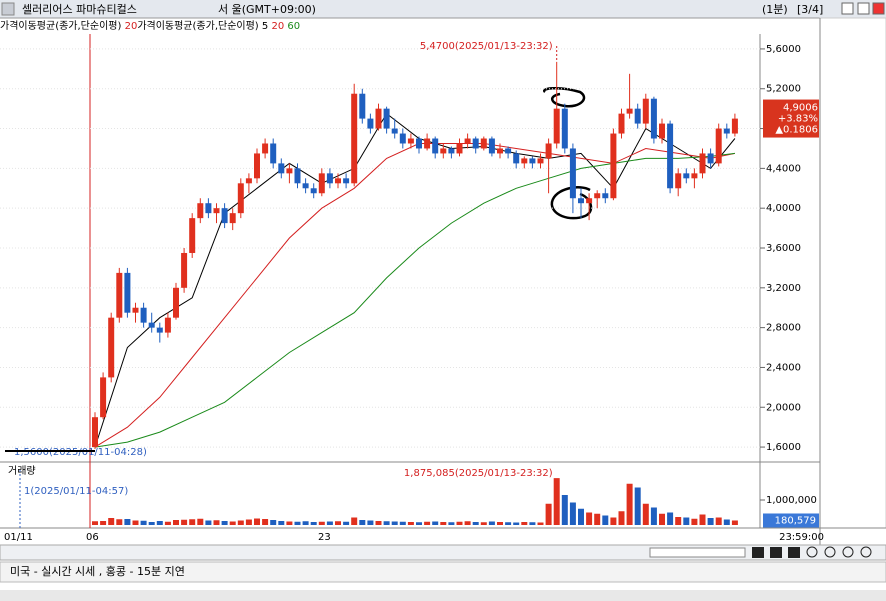 The image size is (886, 601). What do you see at coordinates (783, 407) in the screenshot?
I see `y-tick-label: 2,0000` at bounding box center [783, 407].